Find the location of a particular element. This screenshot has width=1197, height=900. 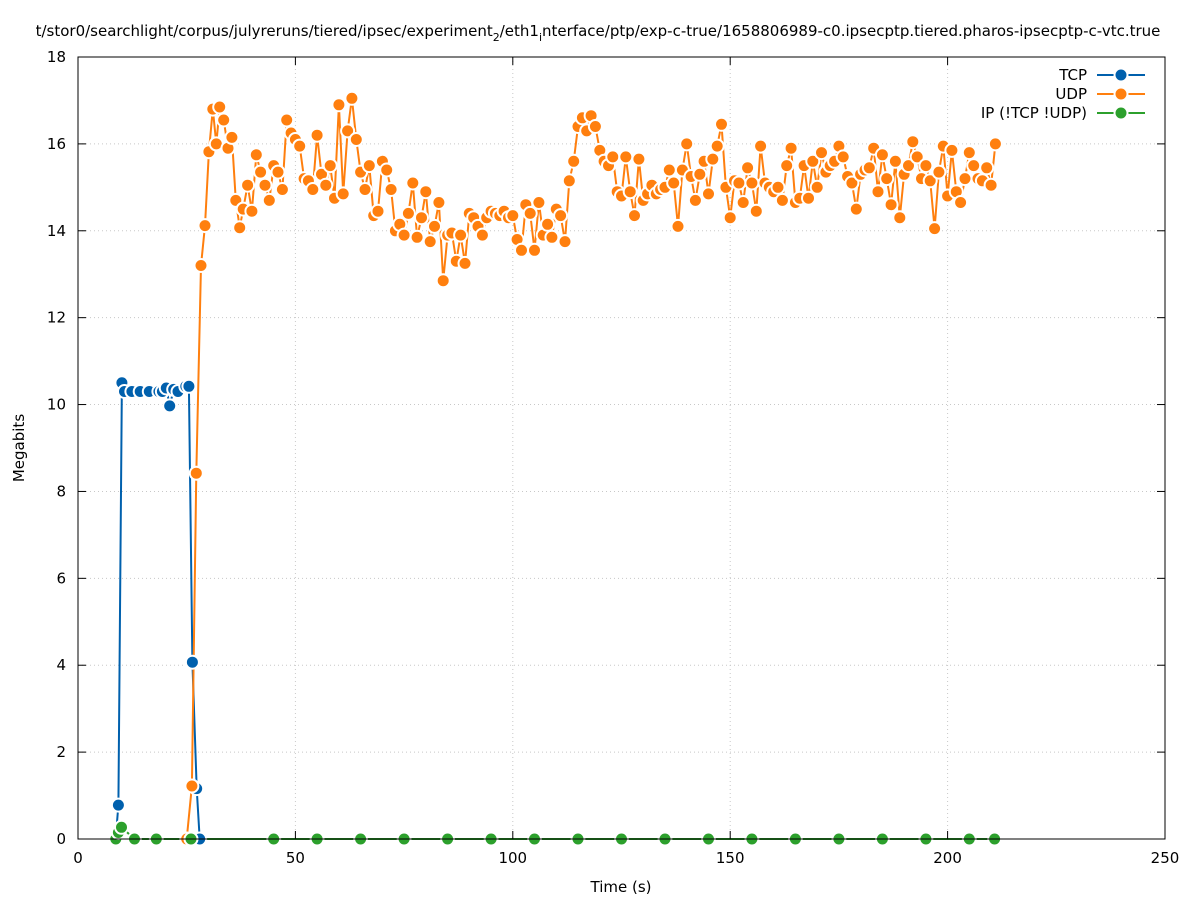

y-tick-label: 10 is located at coordinates (56, 405).